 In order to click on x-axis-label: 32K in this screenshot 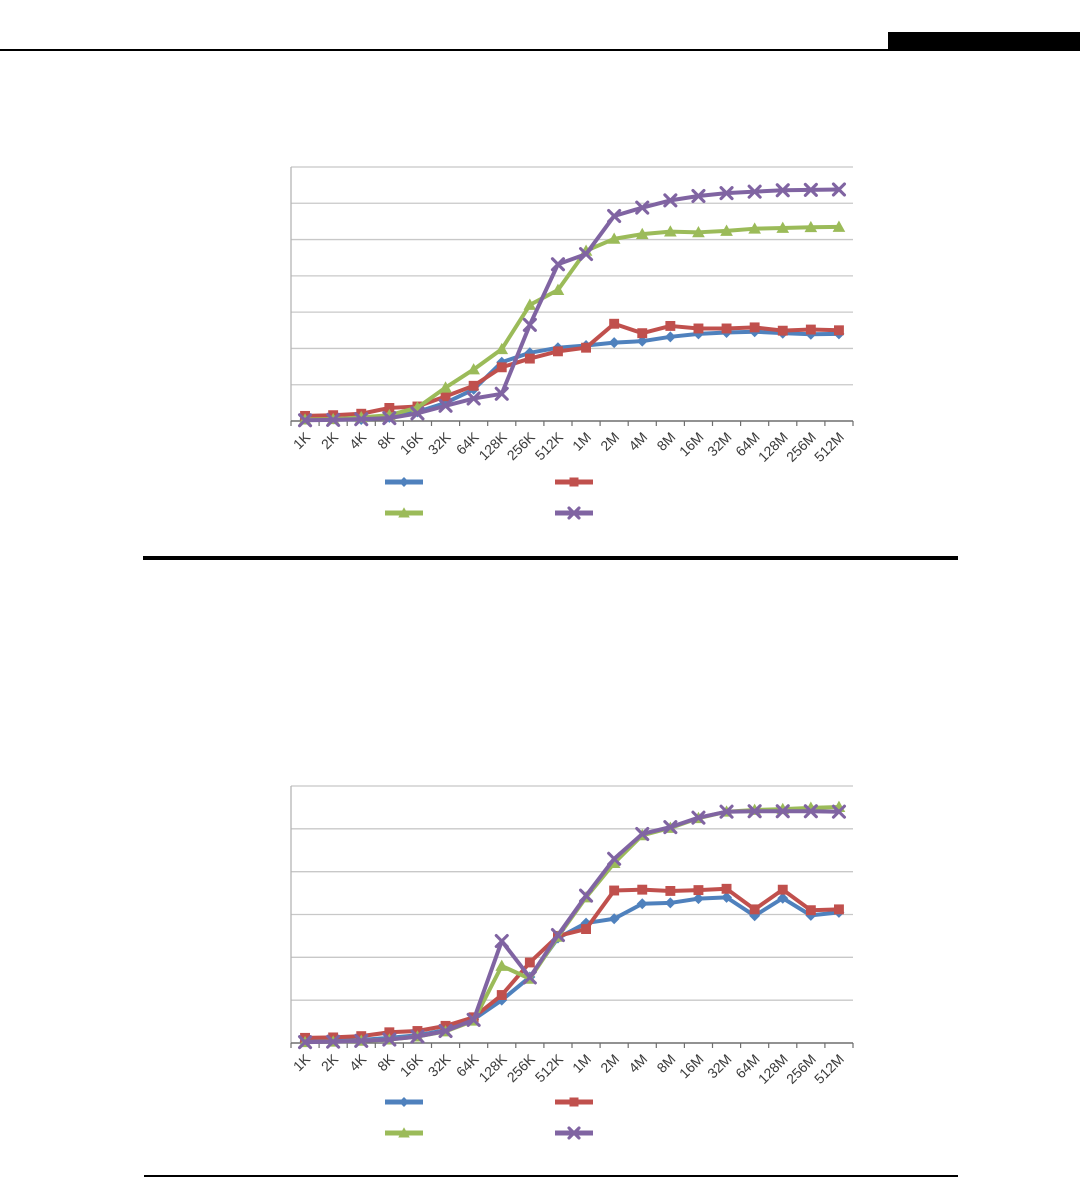, I will do `click(439, 1064)`.